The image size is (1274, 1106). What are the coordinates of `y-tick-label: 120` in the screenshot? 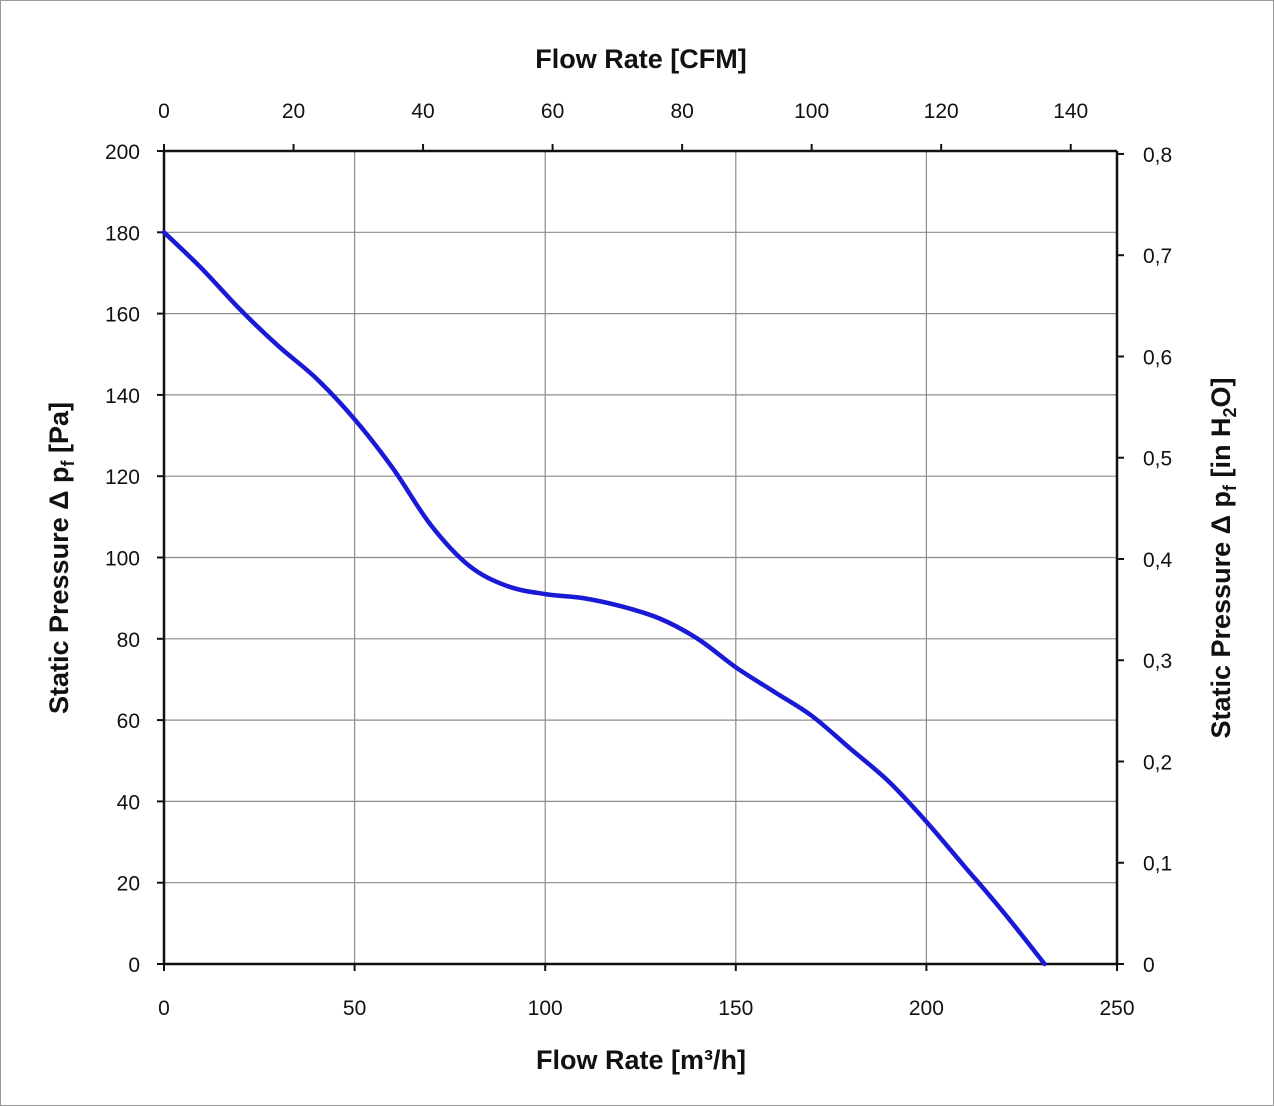 It's located at (122, 477).